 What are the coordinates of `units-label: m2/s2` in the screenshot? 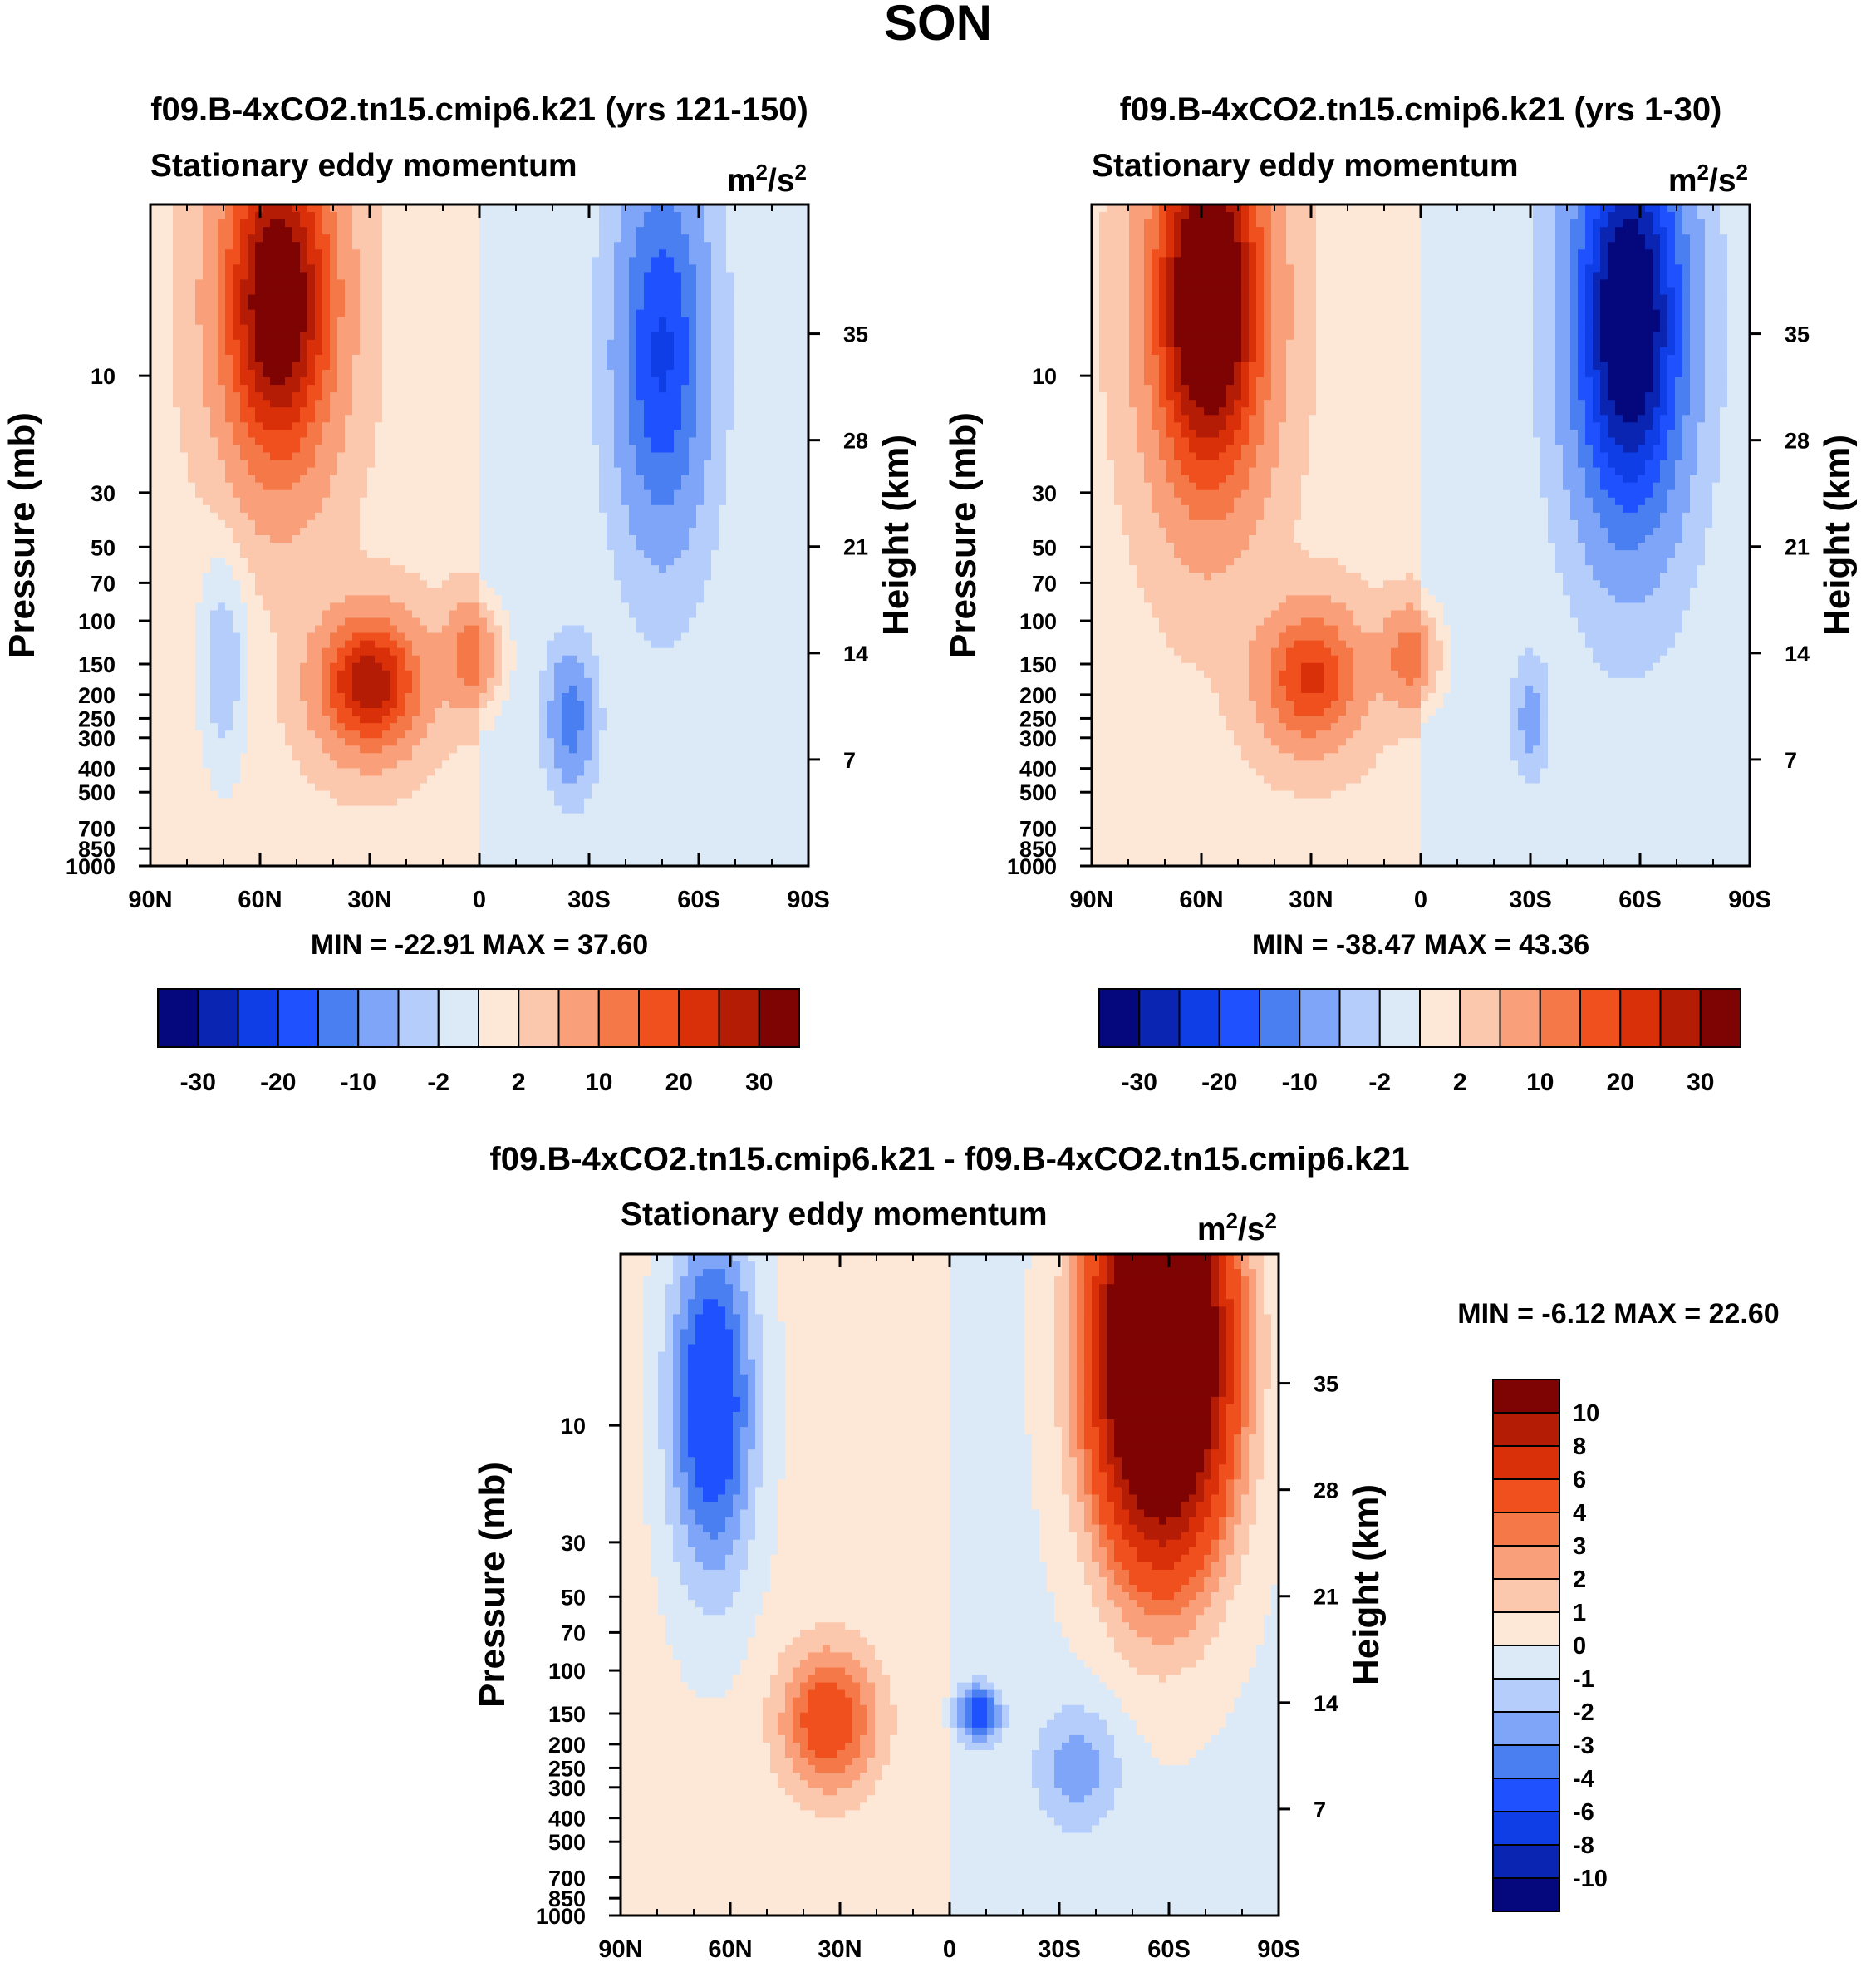 It's located at (767, 179).